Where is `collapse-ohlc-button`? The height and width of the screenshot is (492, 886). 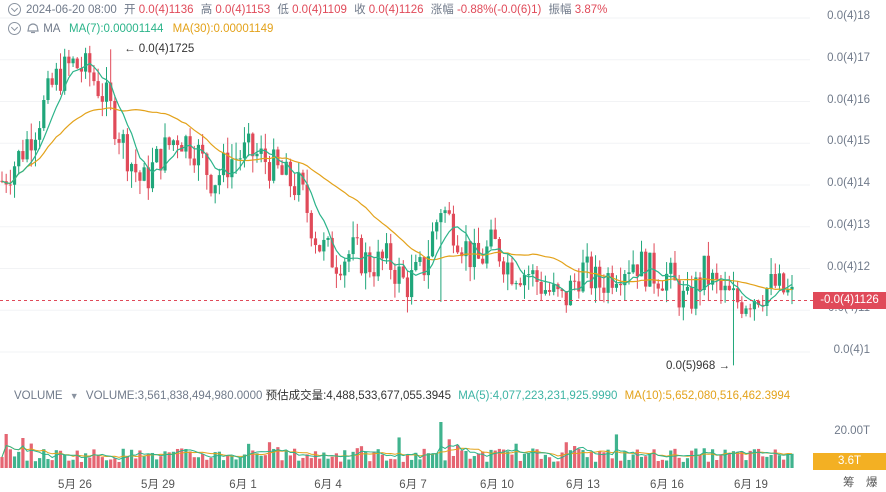 collapse-ohlc-button is located at coordinates (14, 9).